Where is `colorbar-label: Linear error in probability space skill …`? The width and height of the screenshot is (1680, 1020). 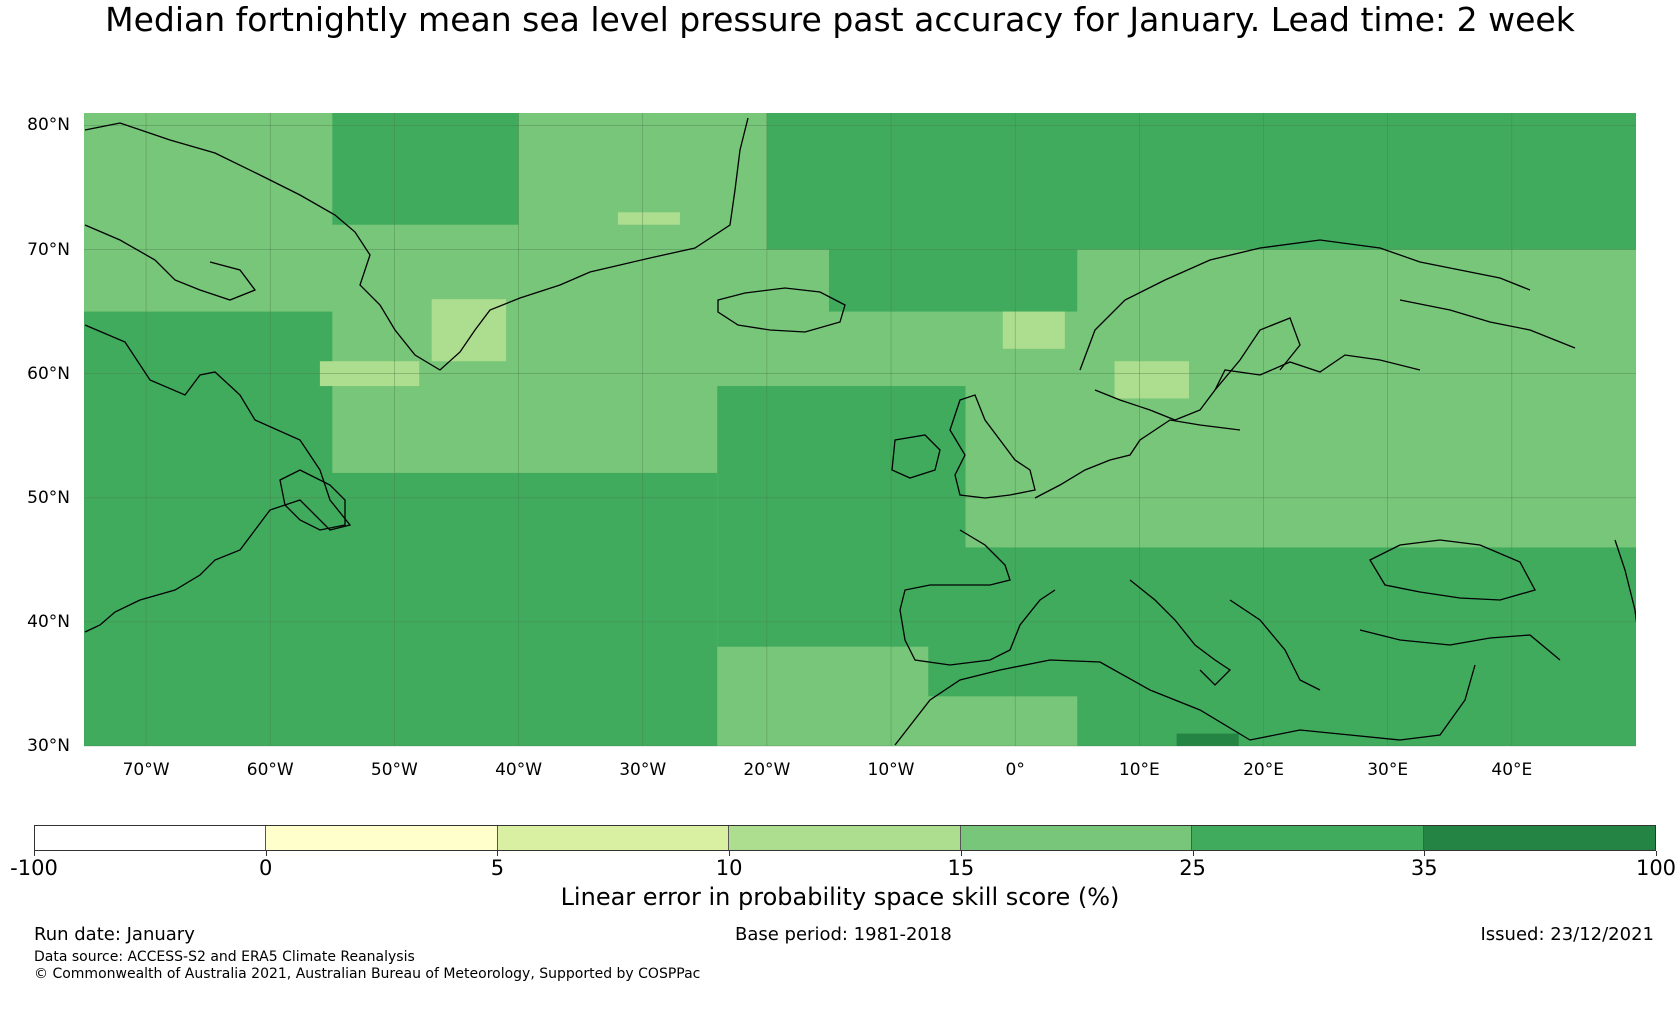
colorbar-label: Linear error in probability space skill … is located at coordinates (840, 897).